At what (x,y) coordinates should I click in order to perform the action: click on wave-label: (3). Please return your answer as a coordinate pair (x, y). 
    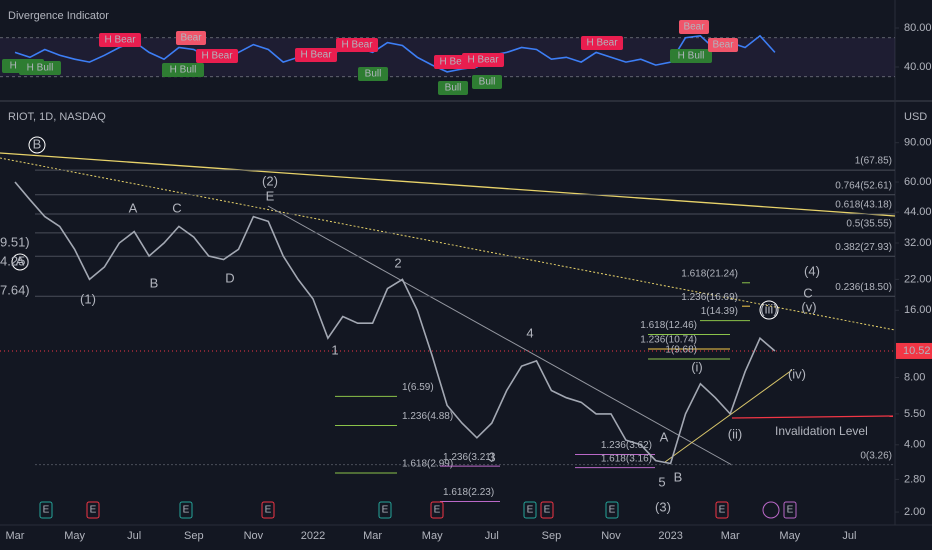
    Looking at the image, I should click on (663, 506).